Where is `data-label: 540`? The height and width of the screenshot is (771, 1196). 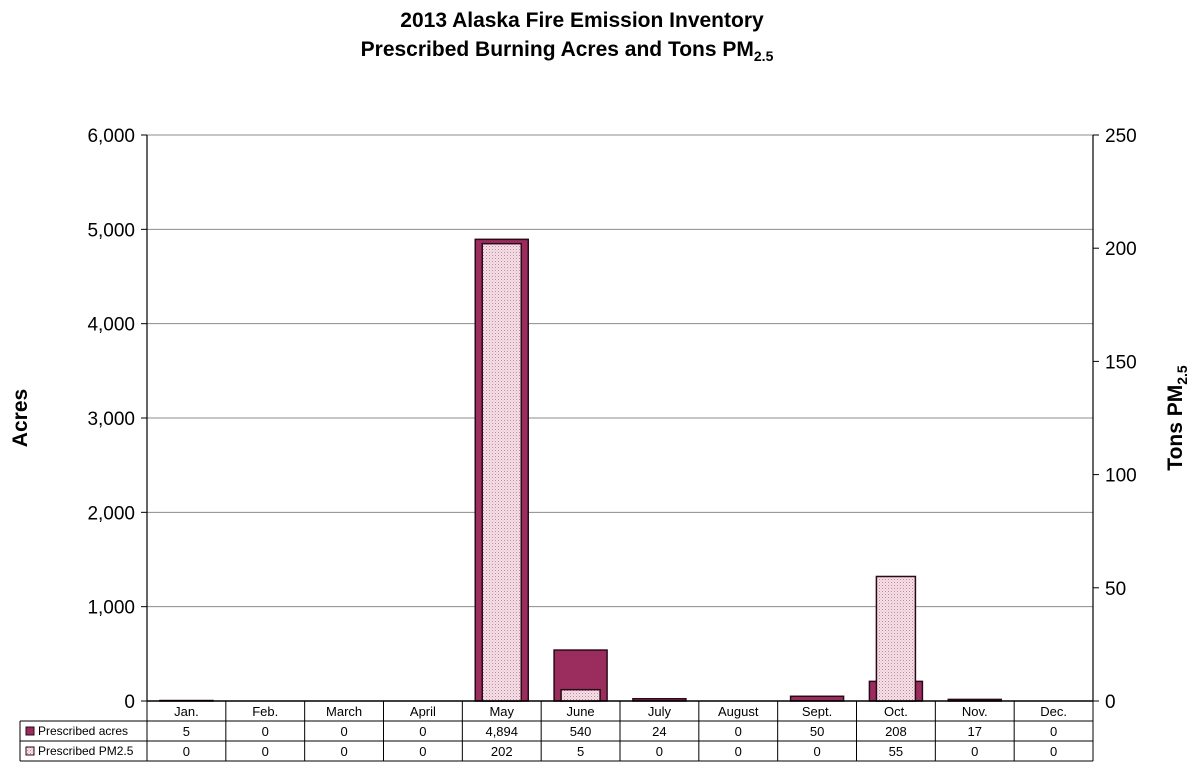 data-label: 540 is located at coordinates (581, 731).